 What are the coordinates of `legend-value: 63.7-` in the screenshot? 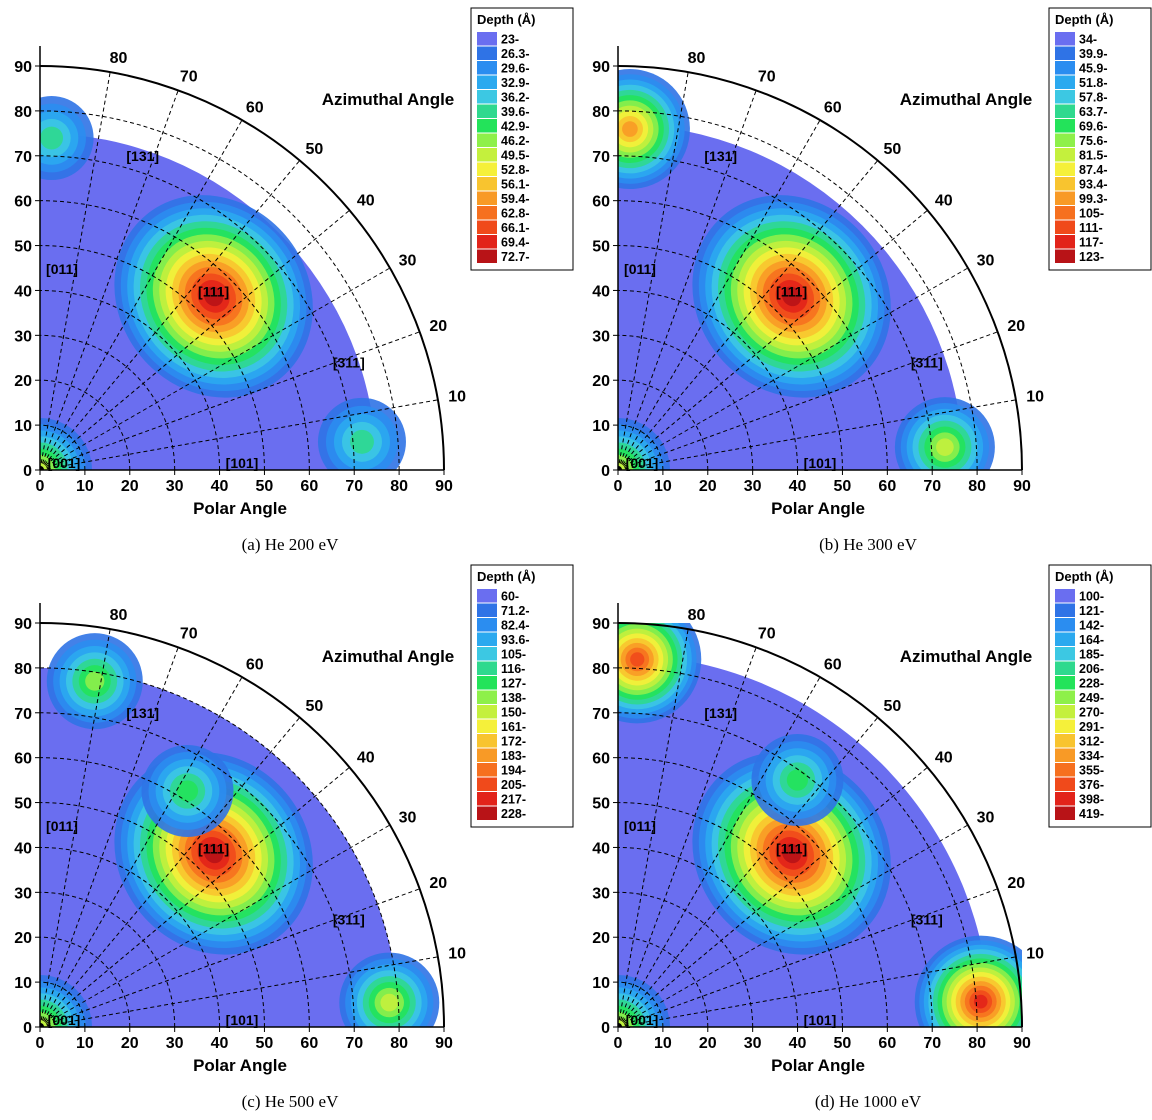 It's located at (1093, 112).